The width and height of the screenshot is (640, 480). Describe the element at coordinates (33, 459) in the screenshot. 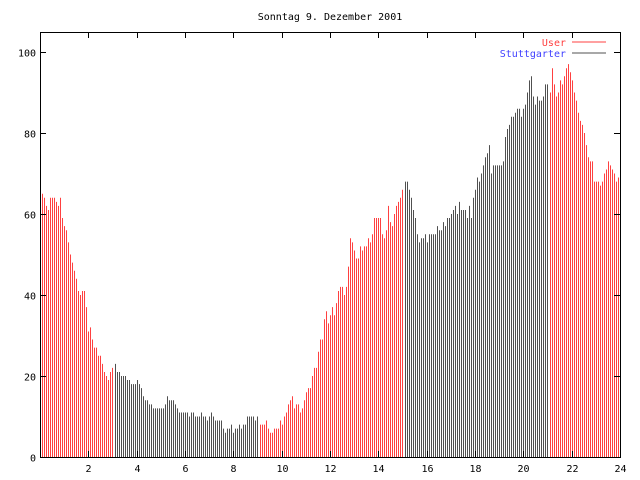

I see `y-tick-label: 0` at that location.